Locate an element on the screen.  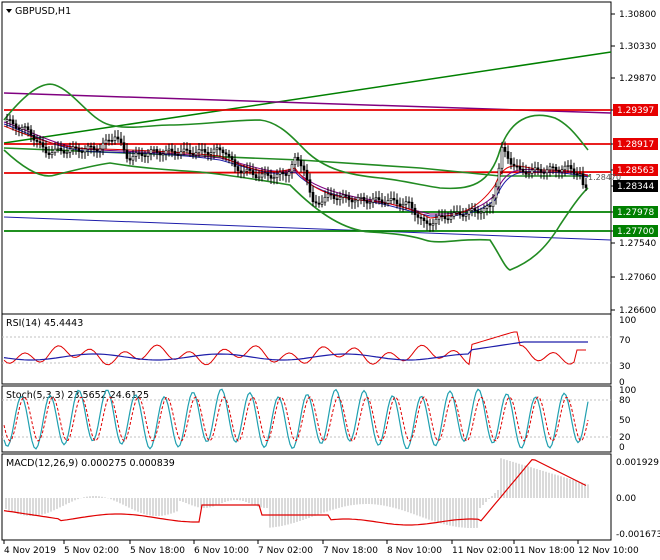
rsi-axis-label: 30 is located at coordinates (625, 367).